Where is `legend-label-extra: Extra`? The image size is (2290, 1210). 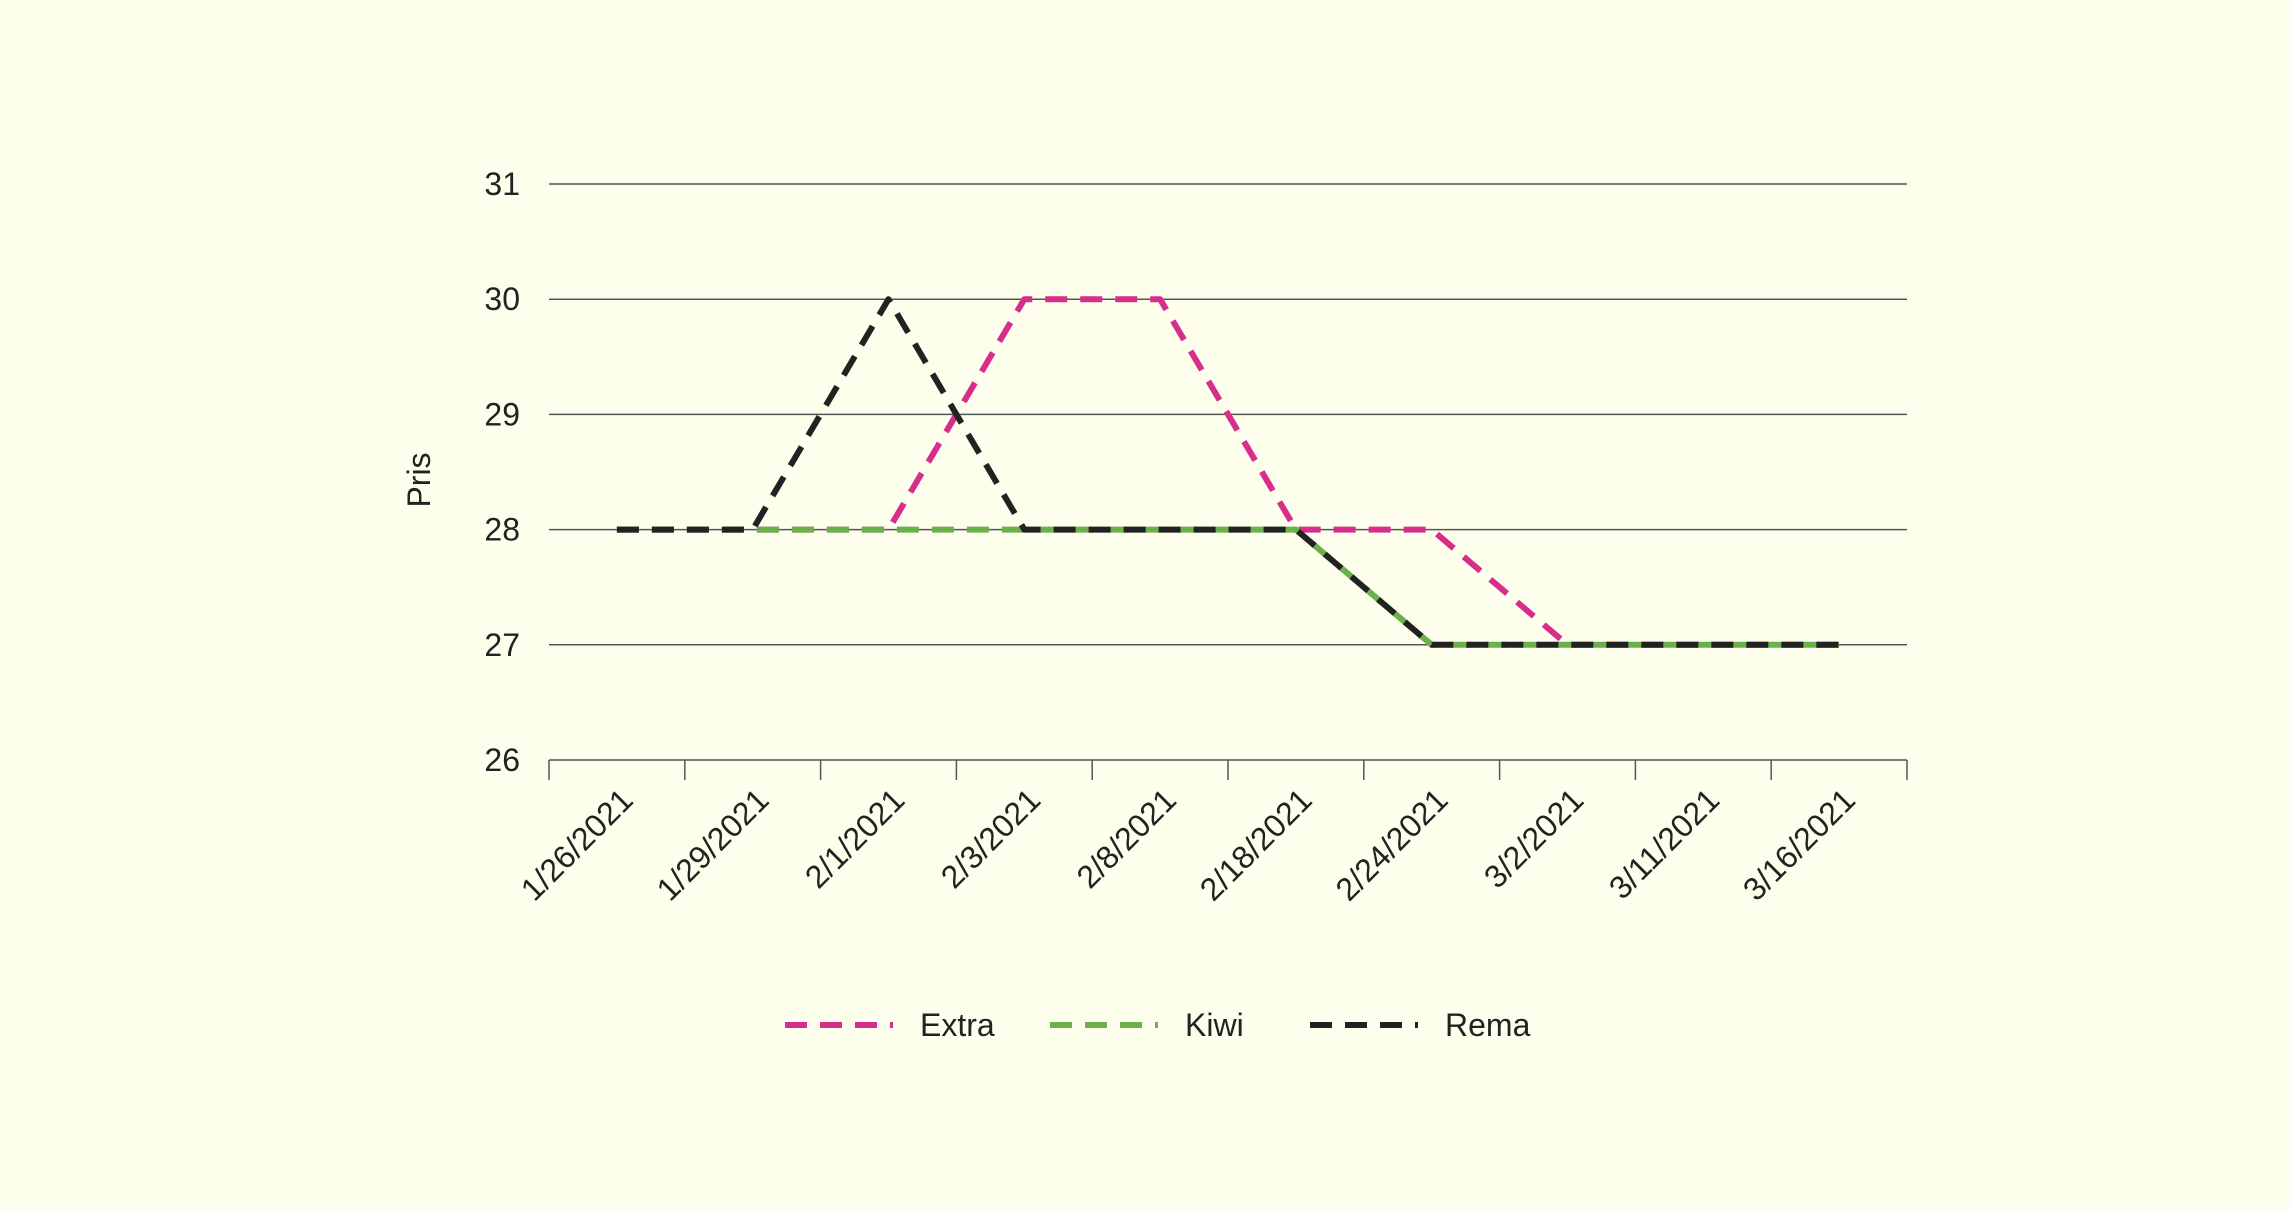 legend-label-extra: Extra is located at coordinates (957, 1025).